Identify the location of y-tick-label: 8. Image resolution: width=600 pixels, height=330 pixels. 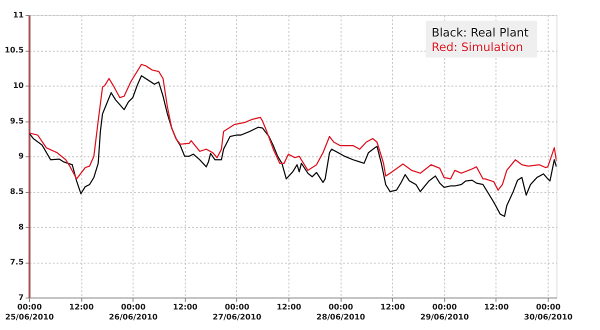
(21, 227).